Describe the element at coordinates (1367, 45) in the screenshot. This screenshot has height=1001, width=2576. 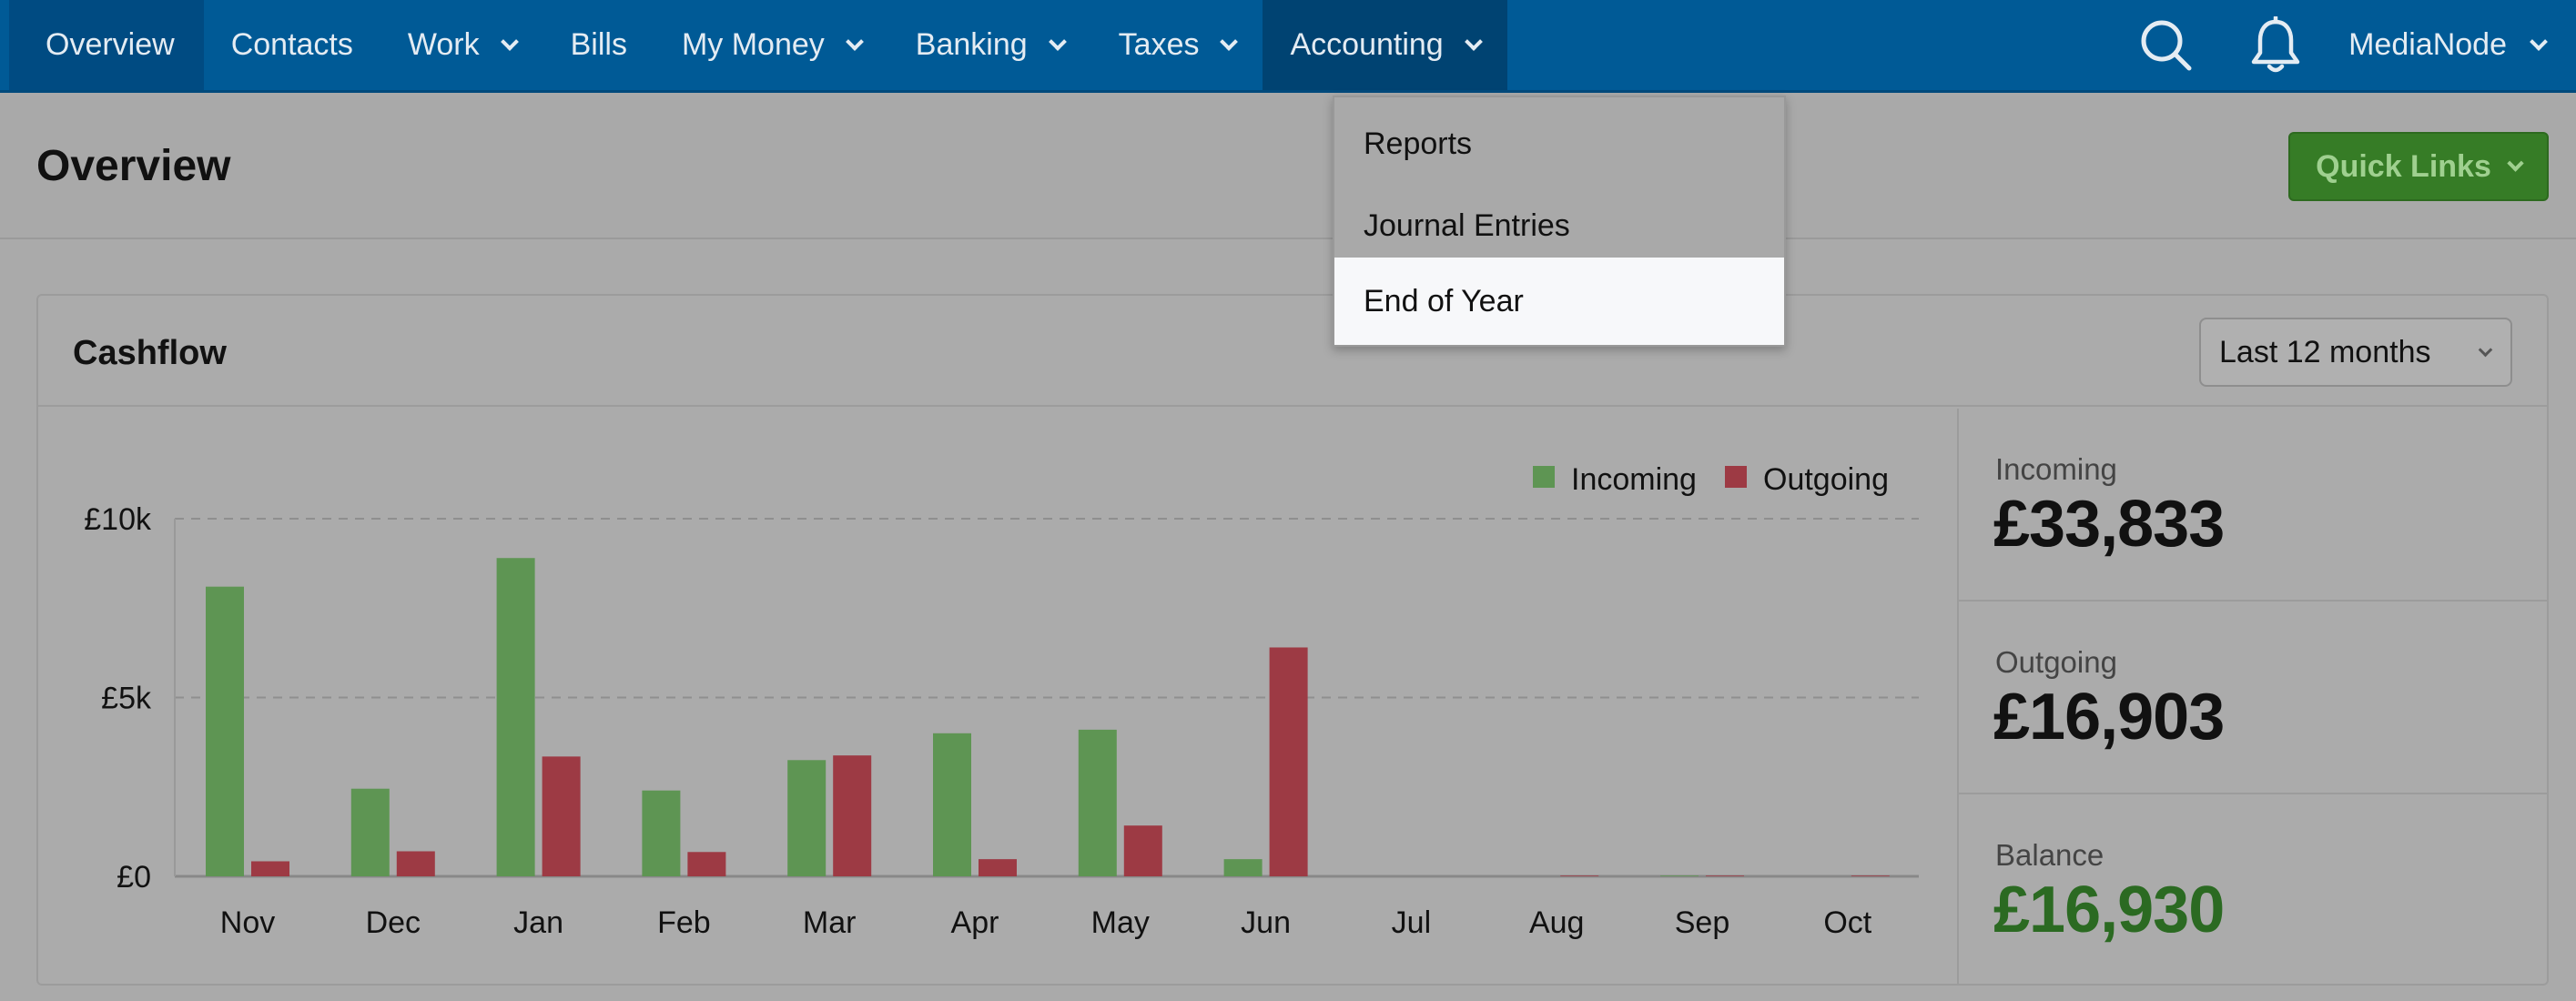
I see `nav-accounting-label: Accounting` at that location.